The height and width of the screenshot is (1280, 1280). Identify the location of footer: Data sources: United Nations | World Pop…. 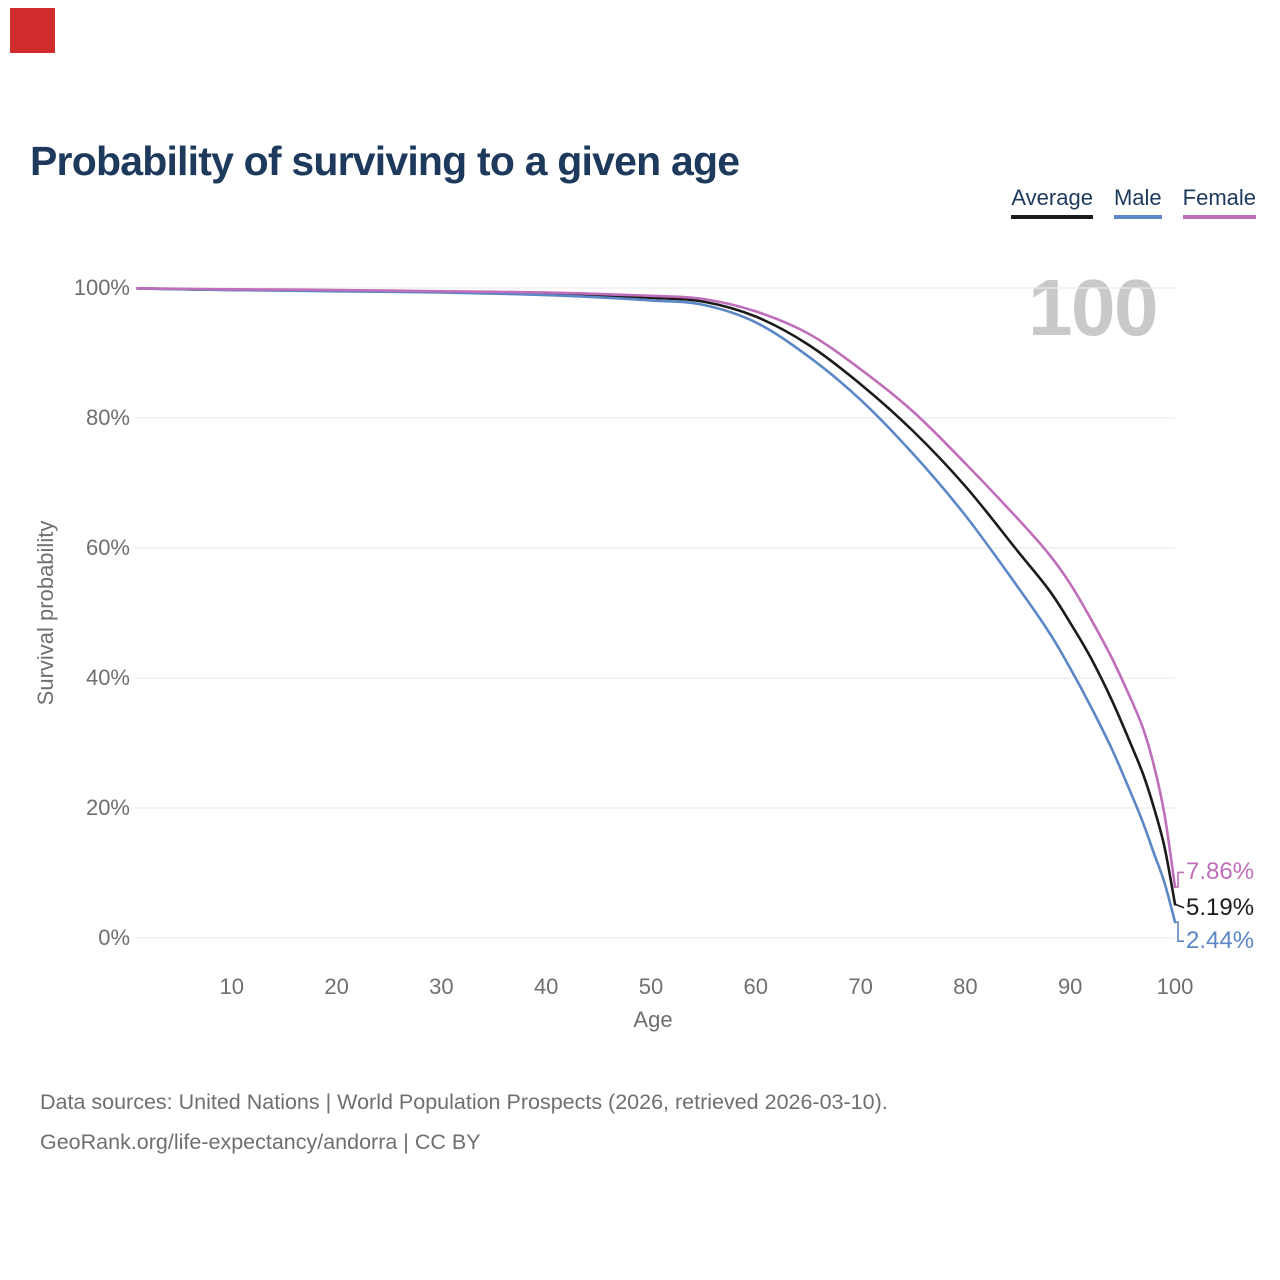
(464, 1122).